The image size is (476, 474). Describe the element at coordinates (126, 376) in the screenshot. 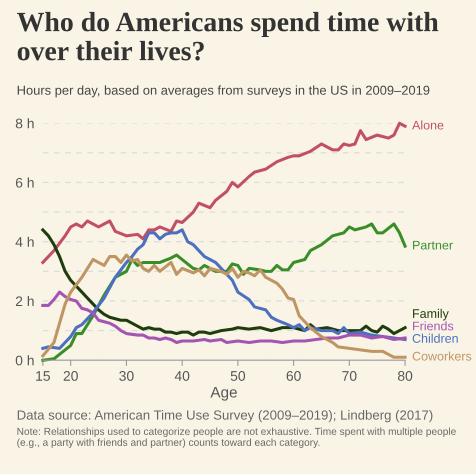

I see `x-tick-label: 30` at that location.